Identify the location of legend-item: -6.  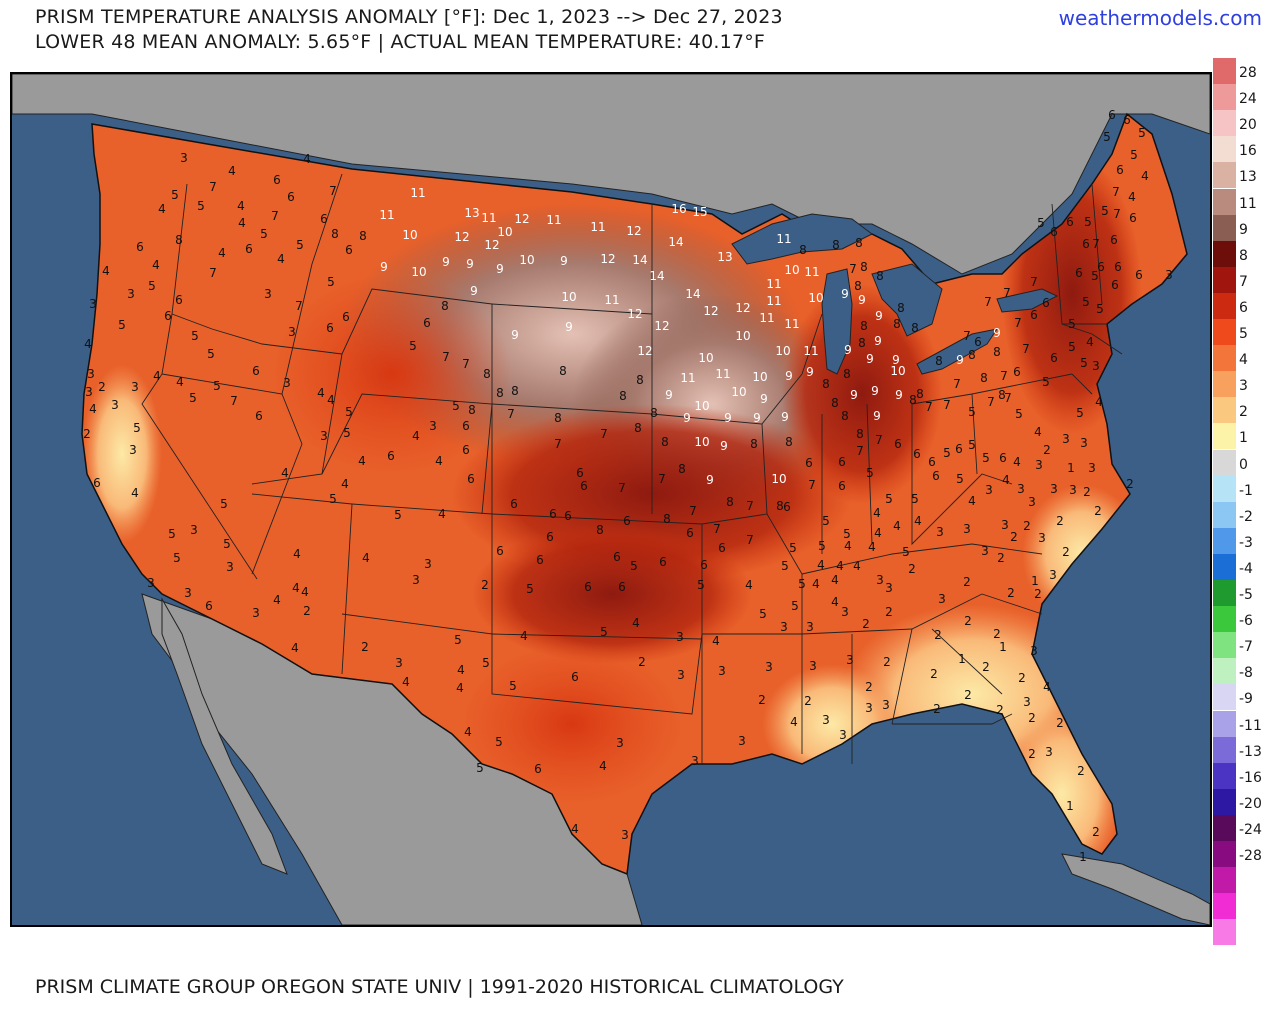
(1243, 619).